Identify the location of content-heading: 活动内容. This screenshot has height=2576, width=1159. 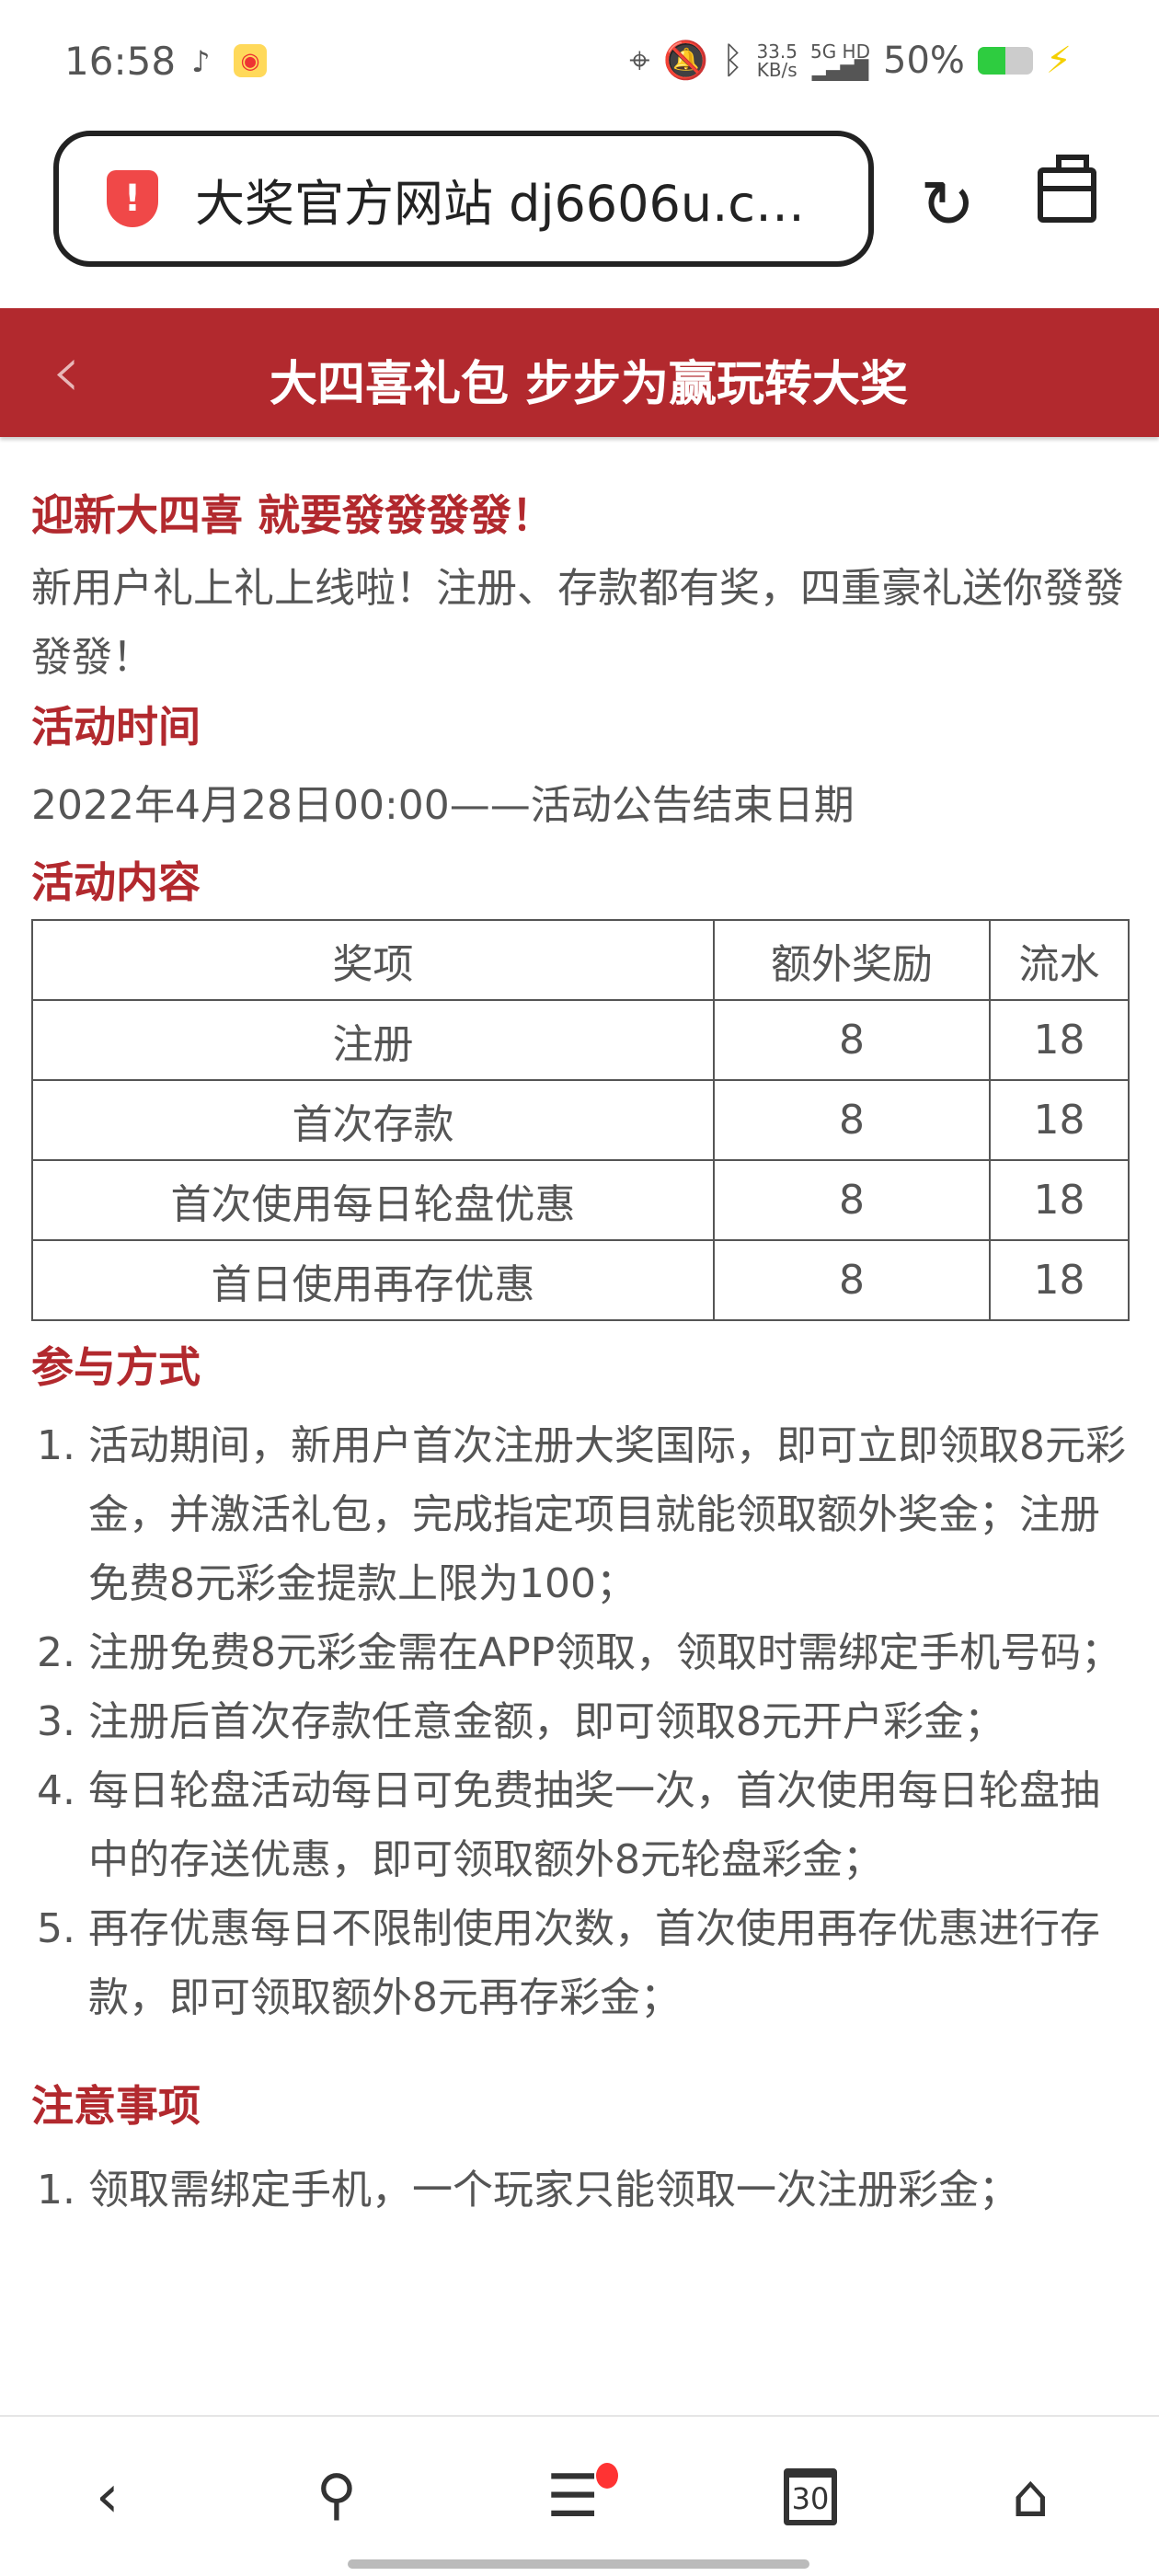
(116, 882).